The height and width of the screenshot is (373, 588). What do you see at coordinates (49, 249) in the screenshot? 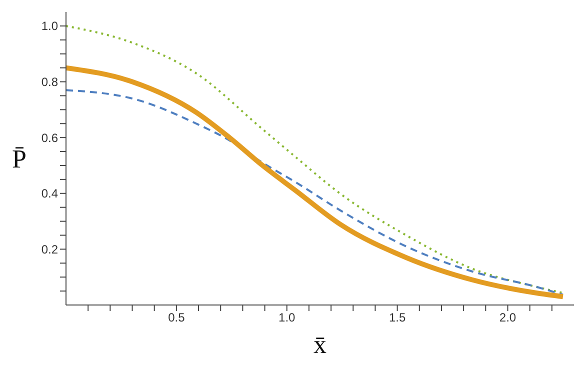
I see `y-tick-label: 0.2` at bounding box center [49, 249].